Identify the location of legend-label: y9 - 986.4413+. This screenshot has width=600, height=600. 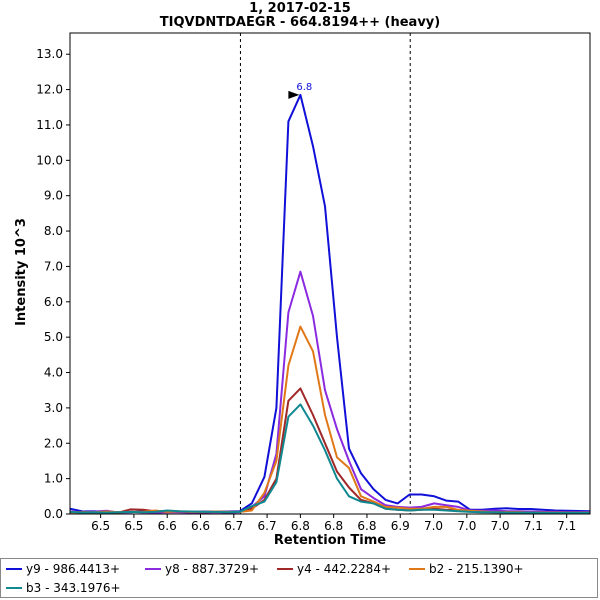
(73, 569).